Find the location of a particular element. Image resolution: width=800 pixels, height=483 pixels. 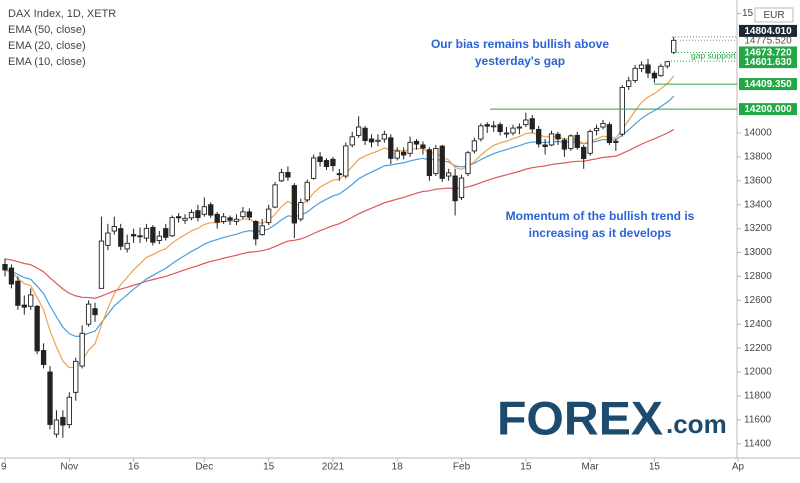

x-tick-label: Mar is located at coordinates (591, 467).